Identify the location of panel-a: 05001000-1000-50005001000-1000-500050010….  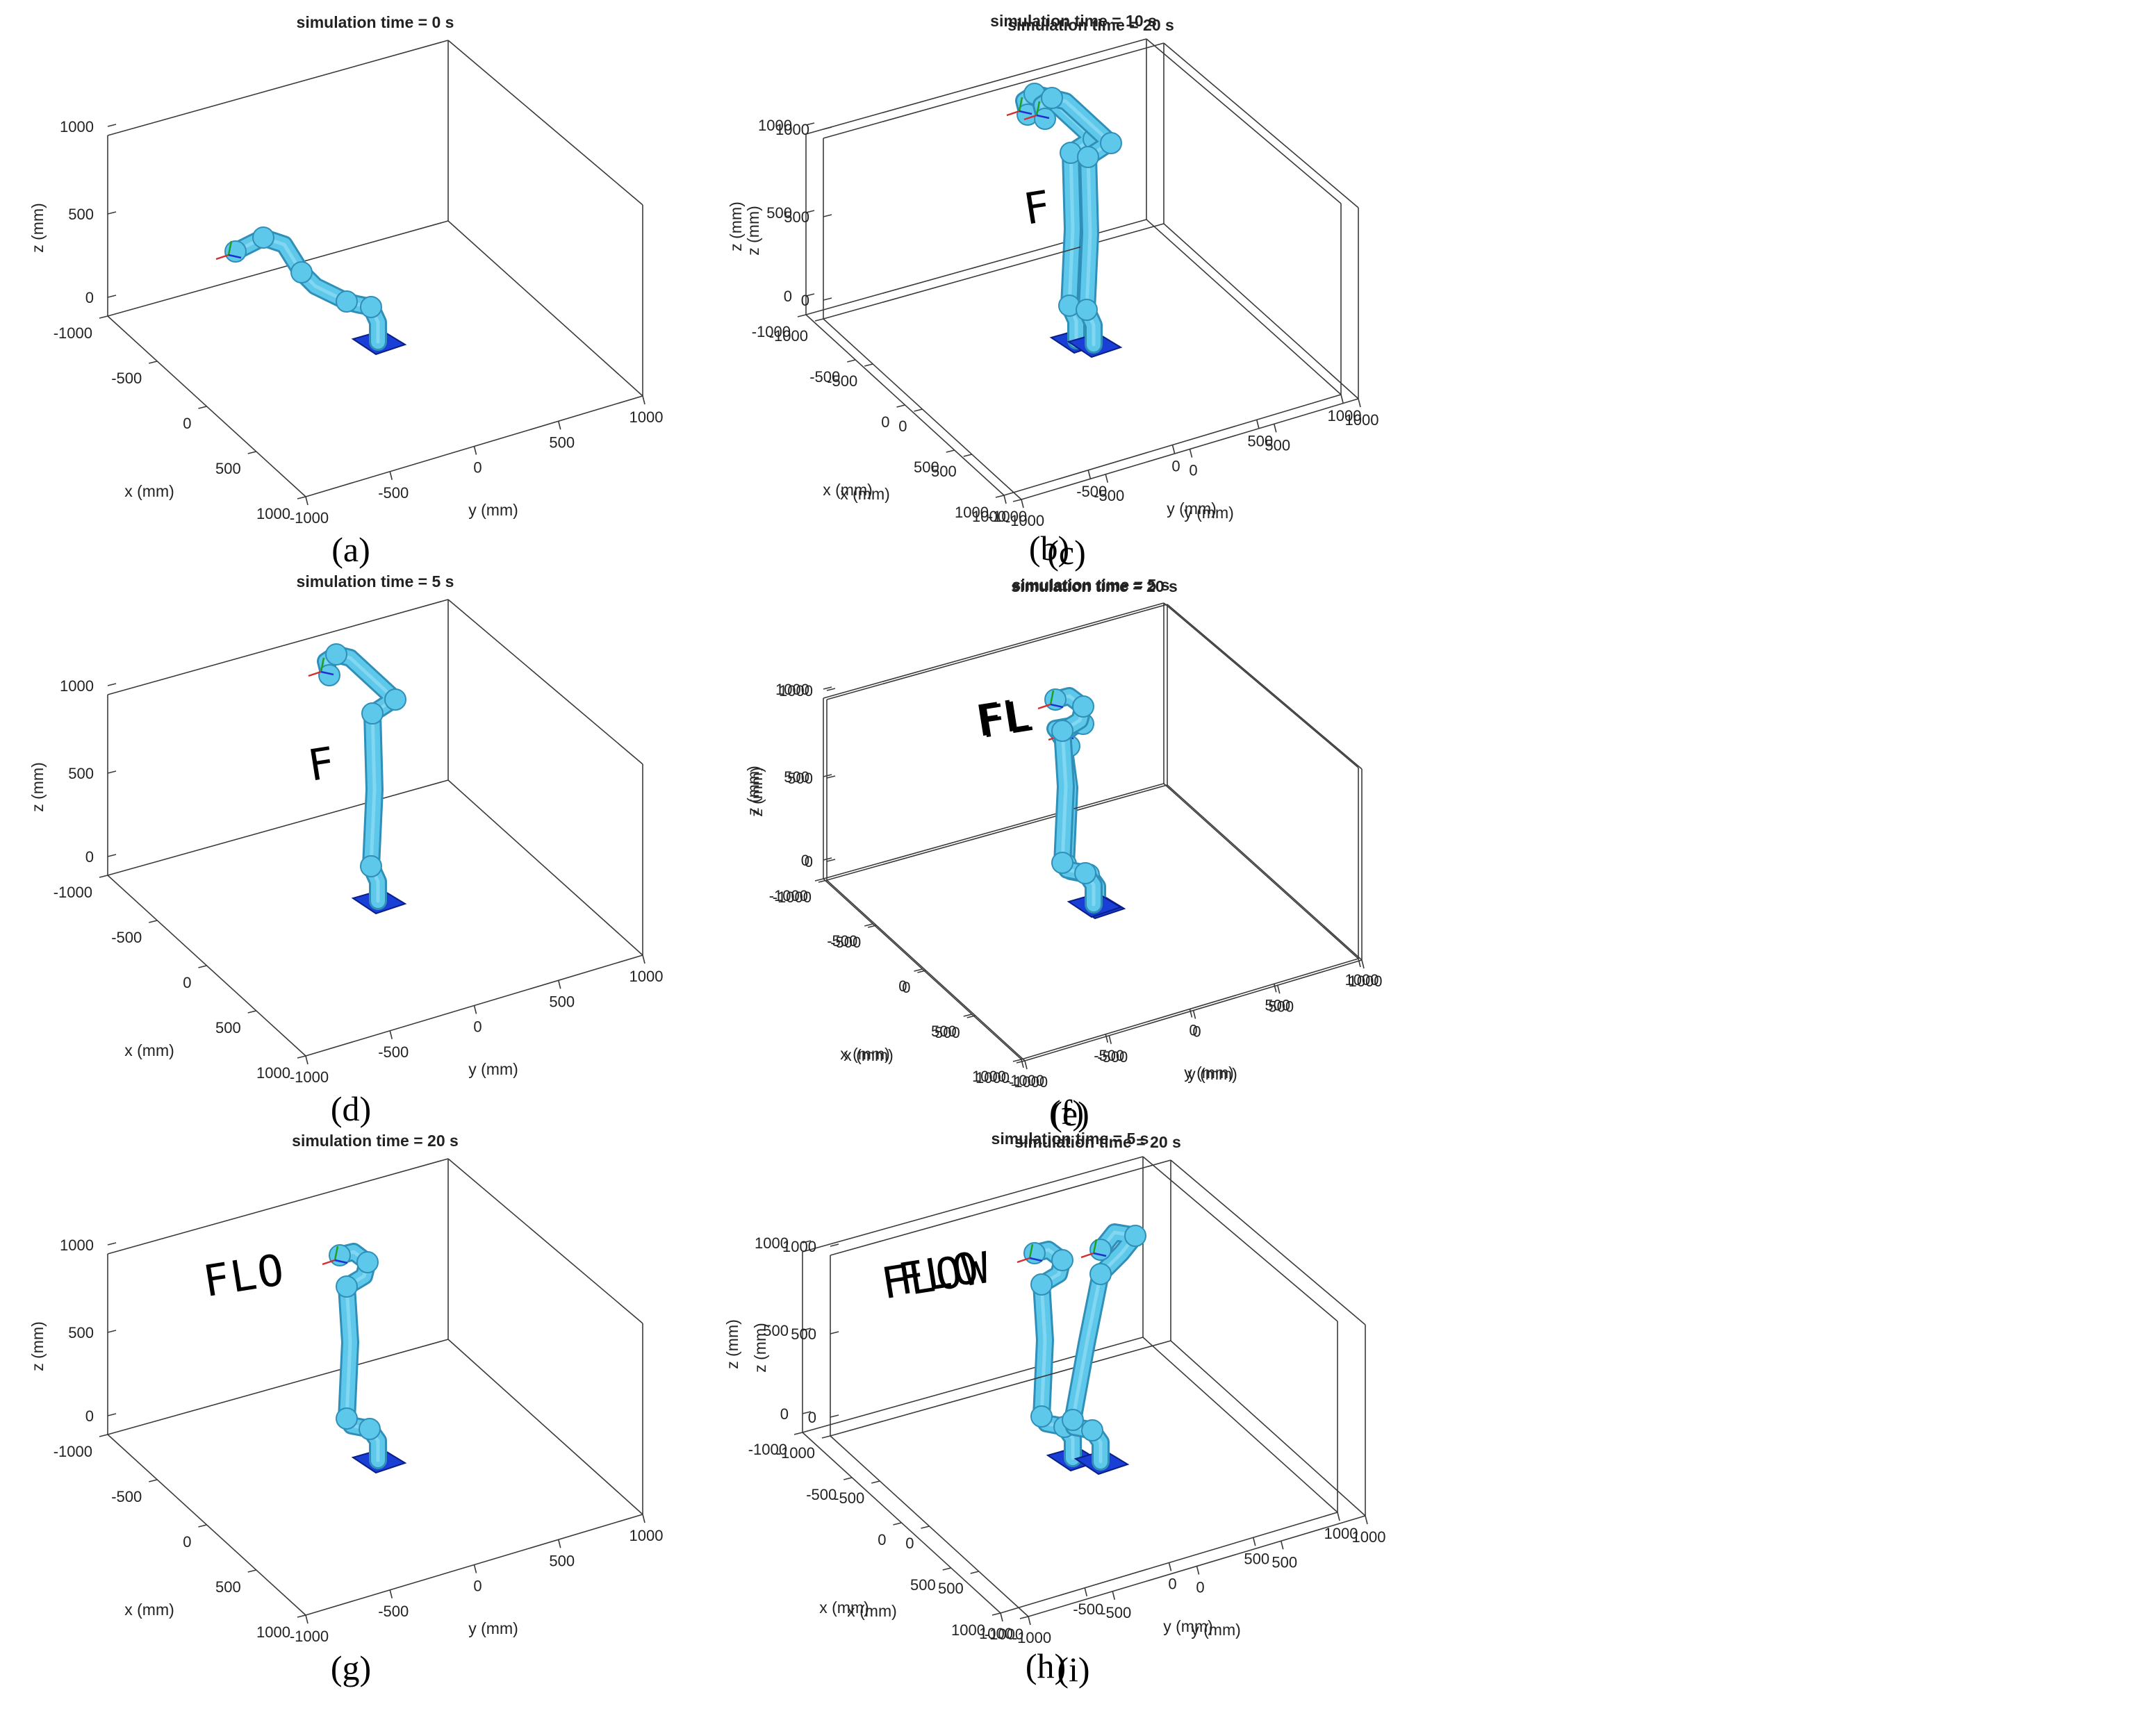
(345, 291).